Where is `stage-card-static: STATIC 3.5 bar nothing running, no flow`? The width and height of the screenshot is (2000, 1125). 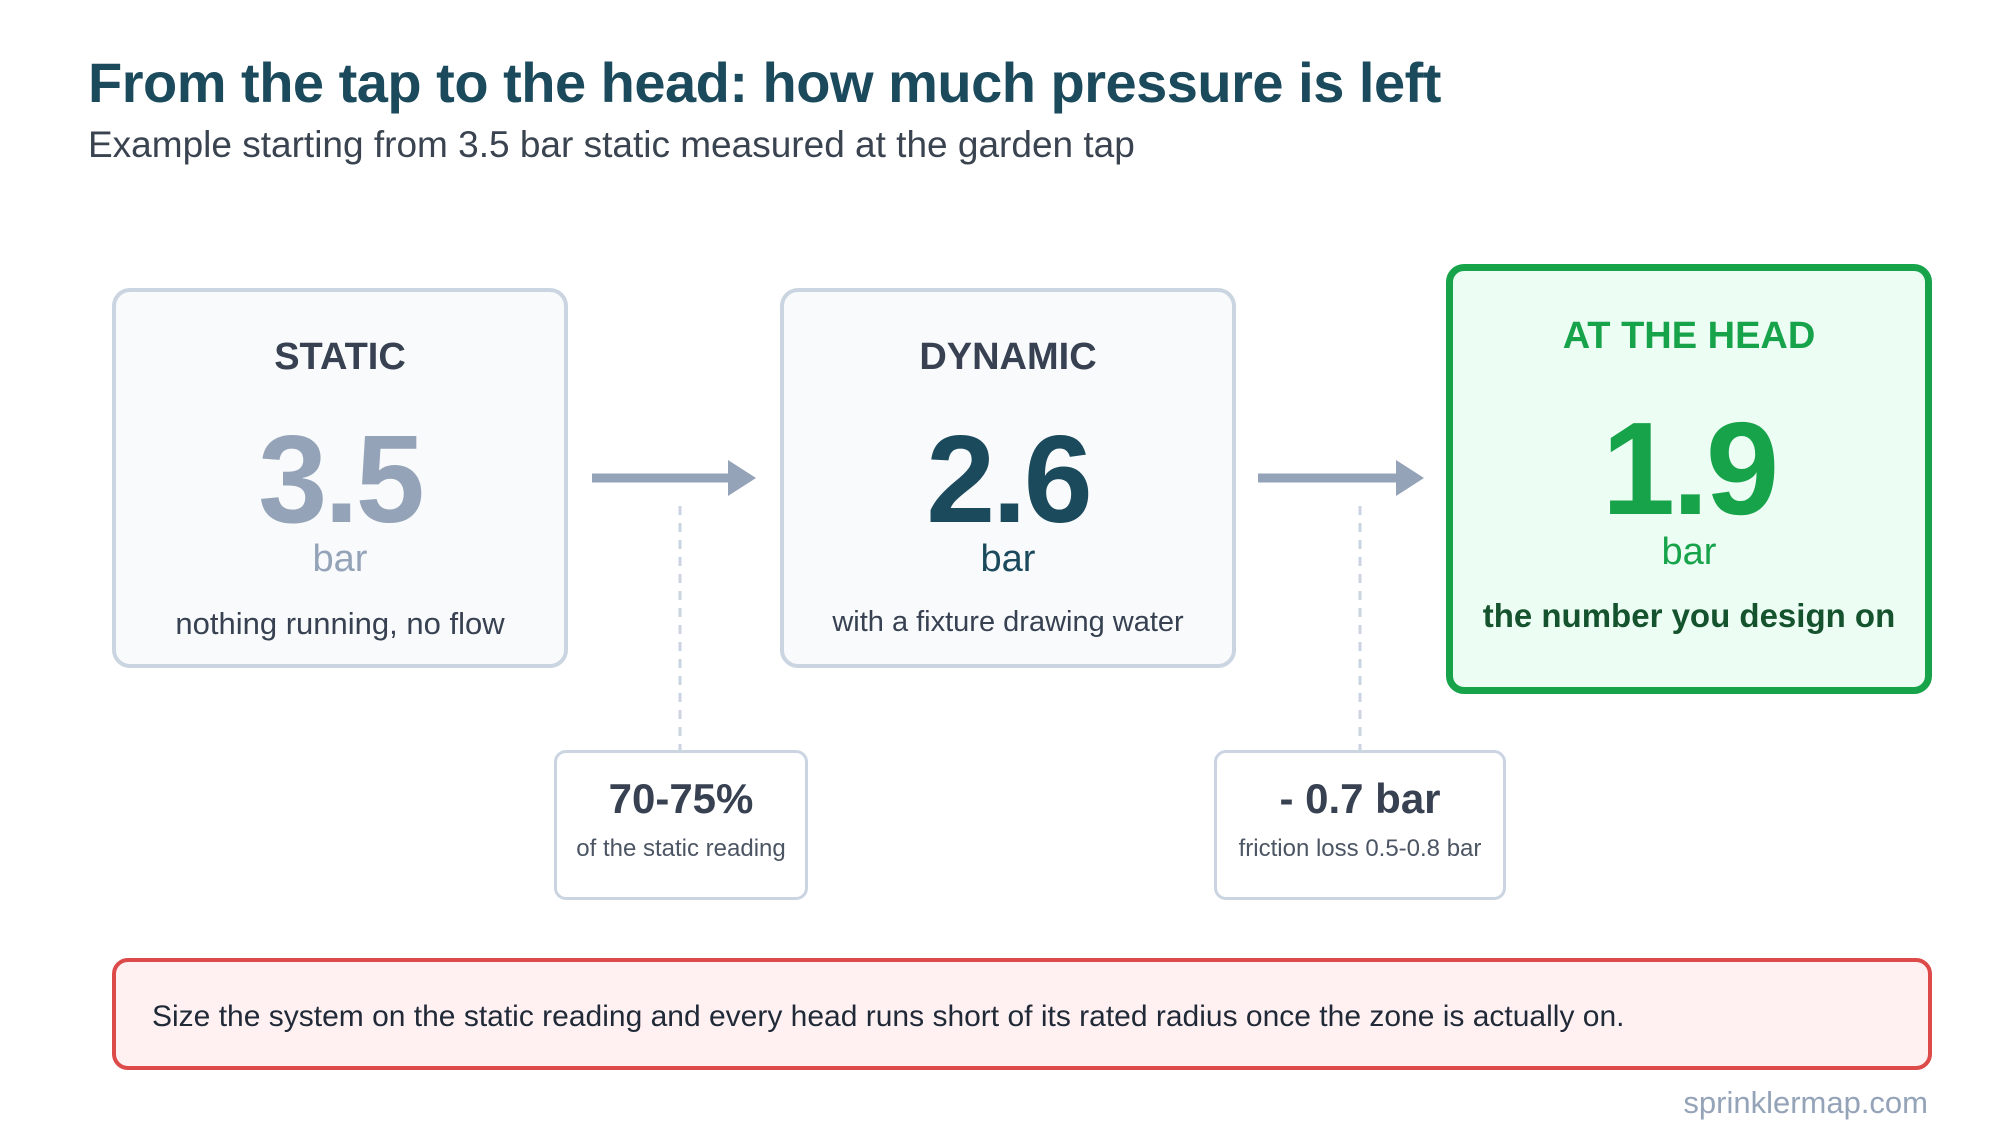
stage-card-static: STATIC 3.5 bar nothing running, no flow is located at coordinates (340, 478).